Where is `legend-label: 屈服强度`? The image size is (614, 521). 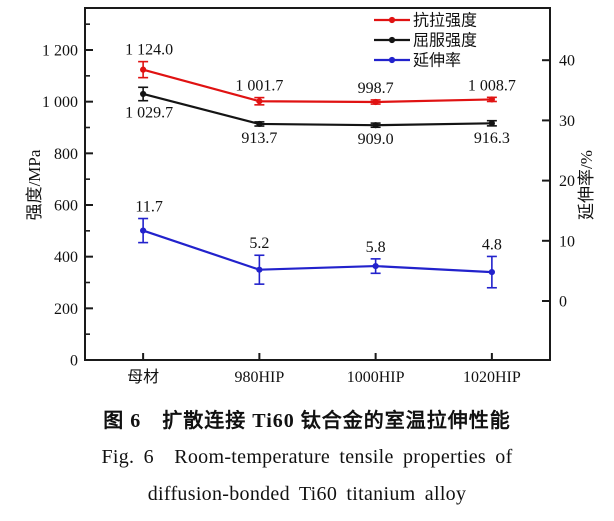 legend-label: 屈服强度 is located at coordinates (445, 41).